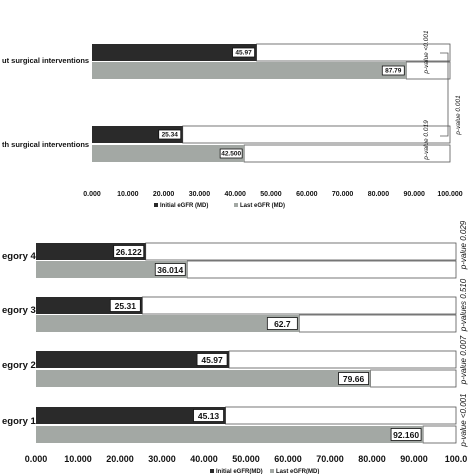 Image resolution: width=474 pixels, height=474 pixels. What do you see at coordinates (456, 459) in the screenshot?
I see `x-tick-label: 100.0` at bounding box center [456, 459].